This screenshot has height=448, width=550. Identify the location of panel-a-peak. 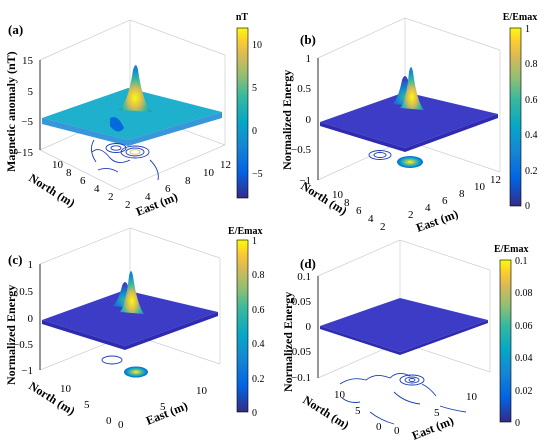
(135, 88).